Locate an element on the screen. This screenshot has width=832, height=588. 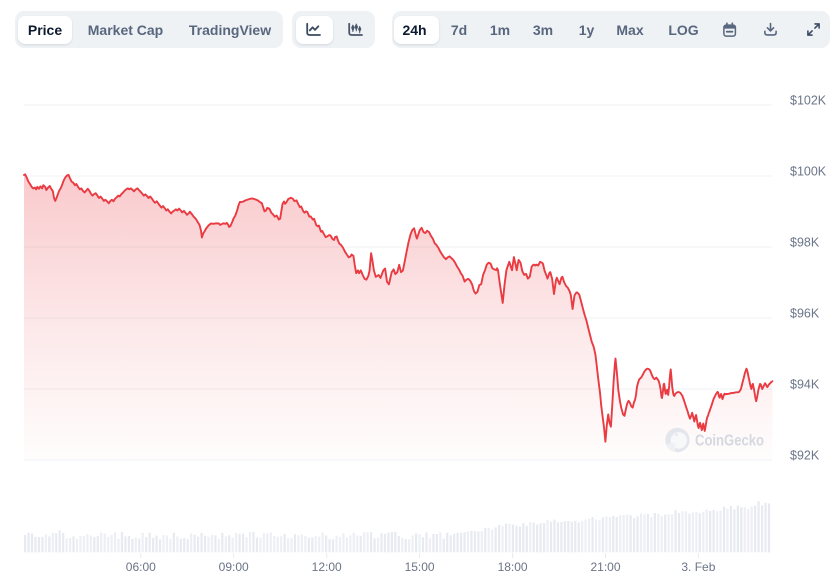
svg-text: 3. Feb is located at coordinates (698, 567).